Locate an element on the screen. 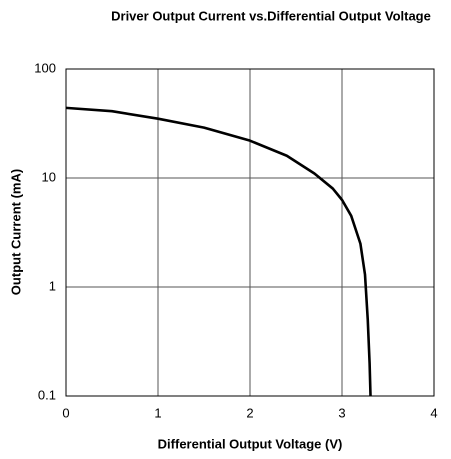  y-axis-label: Output Current (mA) is located at coordinates (15, 232).